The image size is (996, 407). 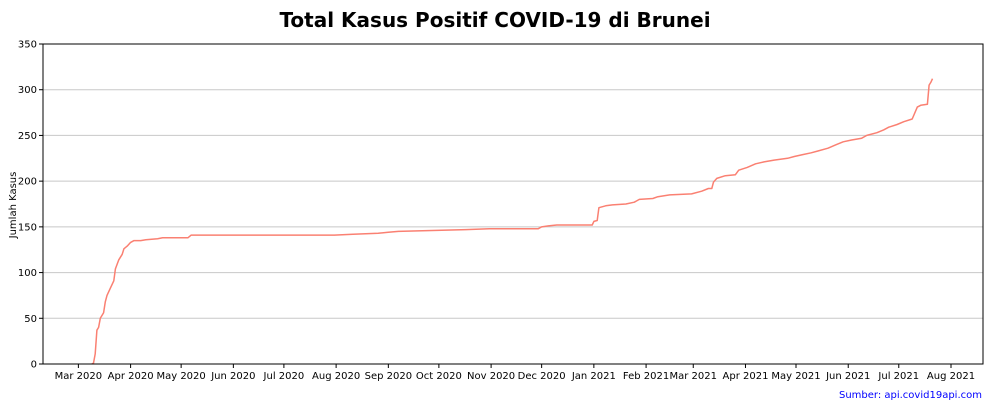 What do you see at coordinates (694, 376) in the screenshot?
I see `x-tick-label: Mar 2021` at bounding box center [694, 376].